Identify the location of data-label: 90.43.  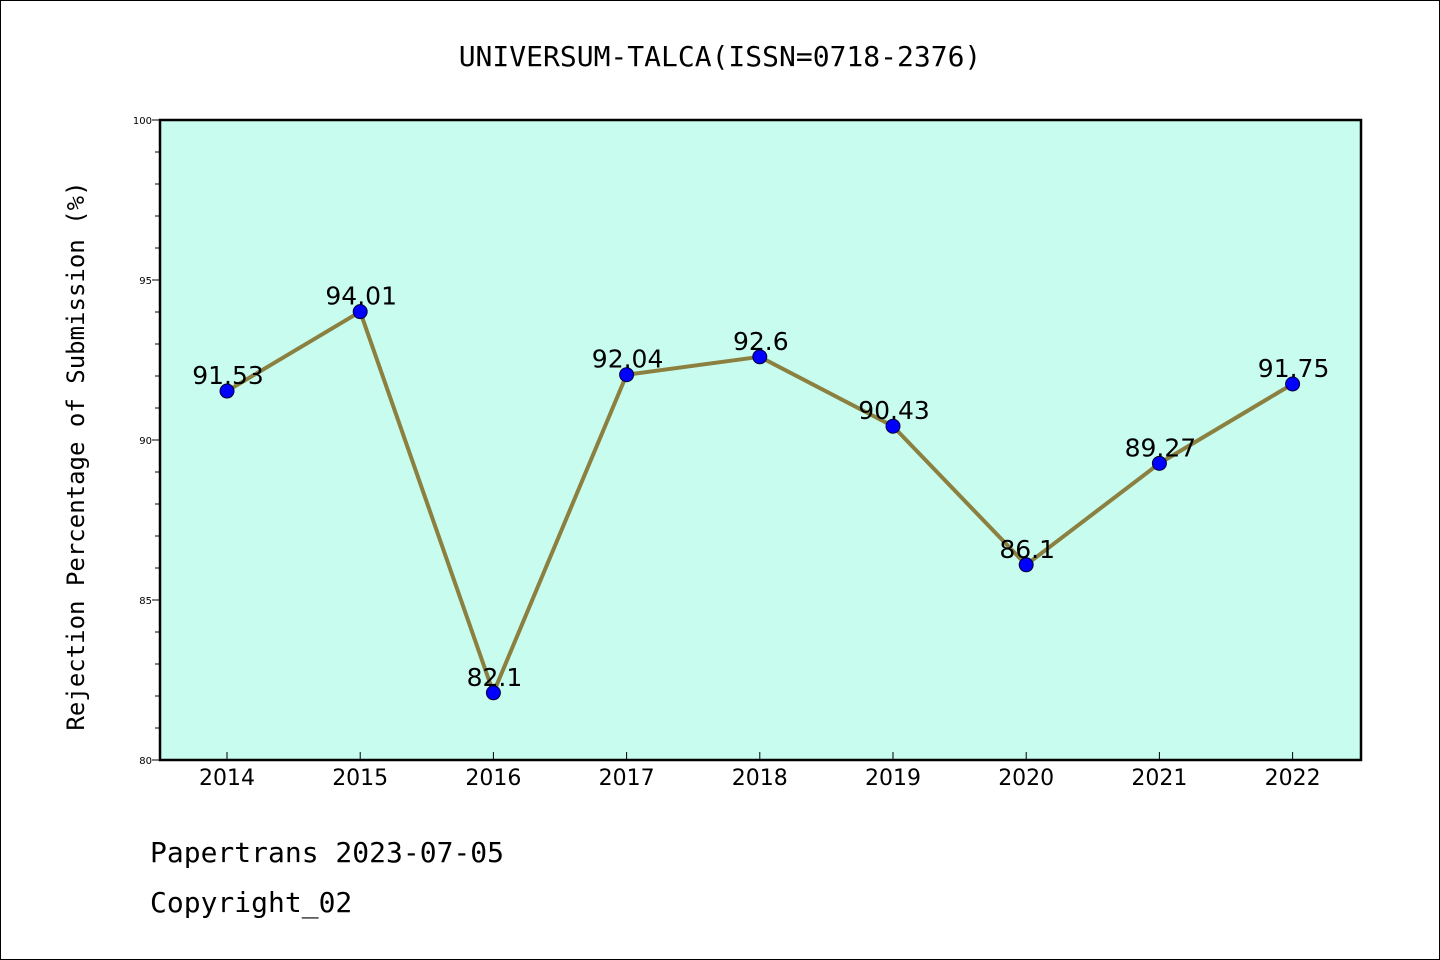
(894, 410).